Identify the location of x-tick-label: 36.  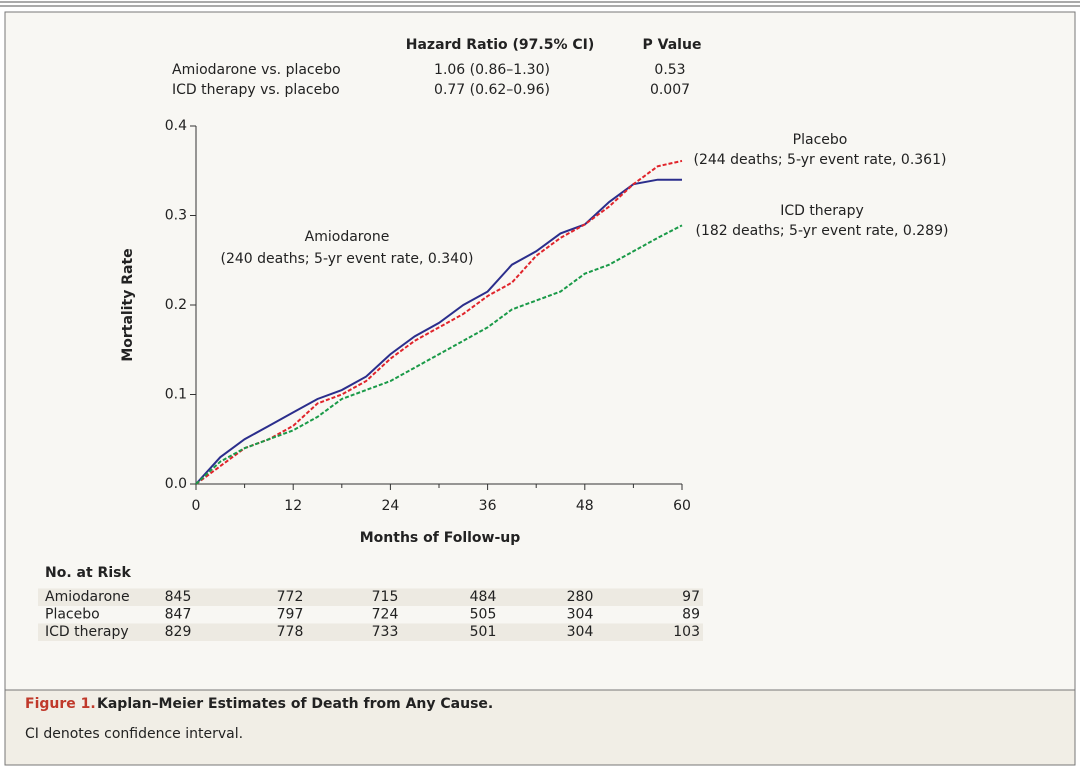
(488, 506).